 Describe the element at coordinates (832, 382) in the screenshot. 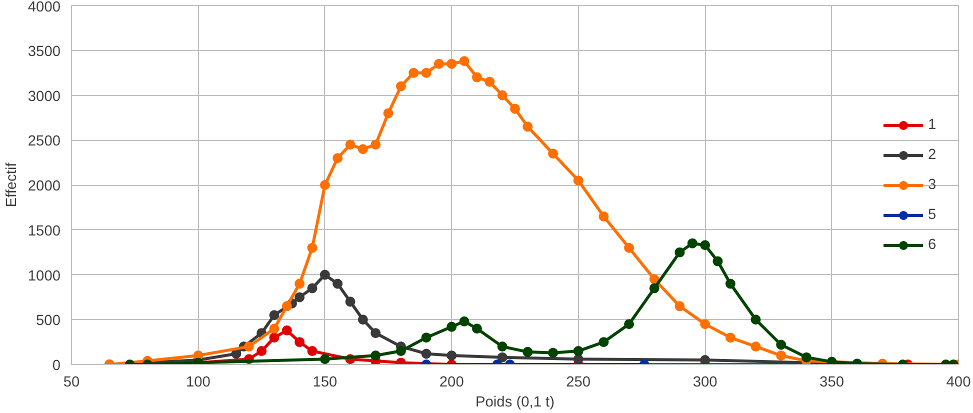

I see `x-tick-label: 350` at that location.